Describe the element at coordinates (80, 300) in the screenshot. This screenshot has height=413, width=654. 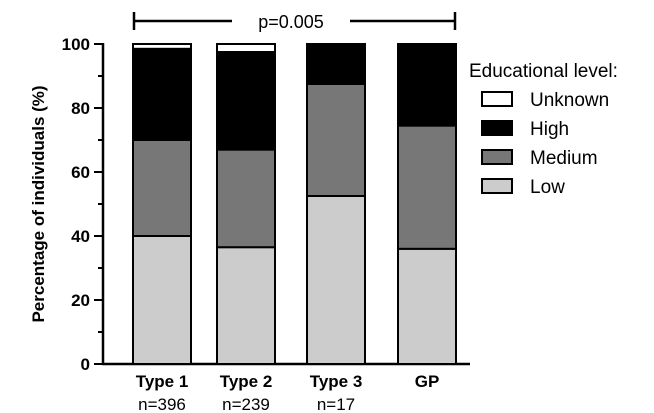
I see `y-tick-label: 20` at that location.